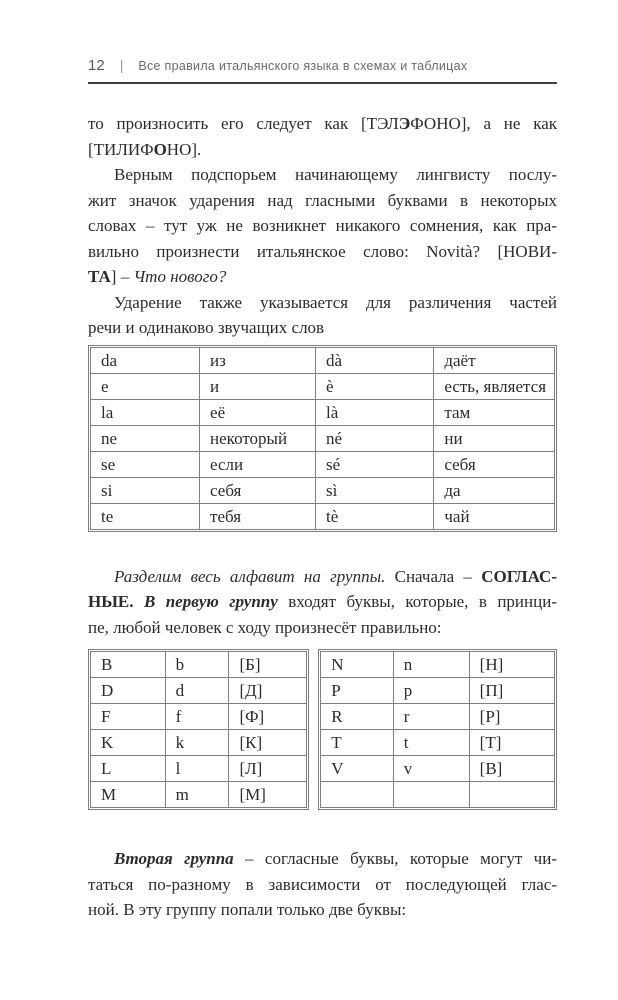 This screenshot has height=1000, width=618. I want to click on table-cell: V, so click(357, 768).